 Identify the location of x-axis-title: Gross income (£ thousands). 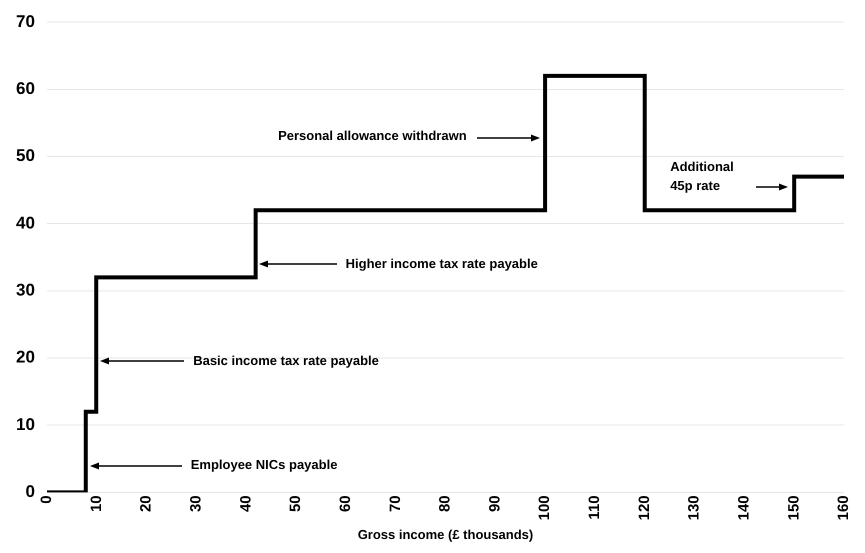
(446, 534).